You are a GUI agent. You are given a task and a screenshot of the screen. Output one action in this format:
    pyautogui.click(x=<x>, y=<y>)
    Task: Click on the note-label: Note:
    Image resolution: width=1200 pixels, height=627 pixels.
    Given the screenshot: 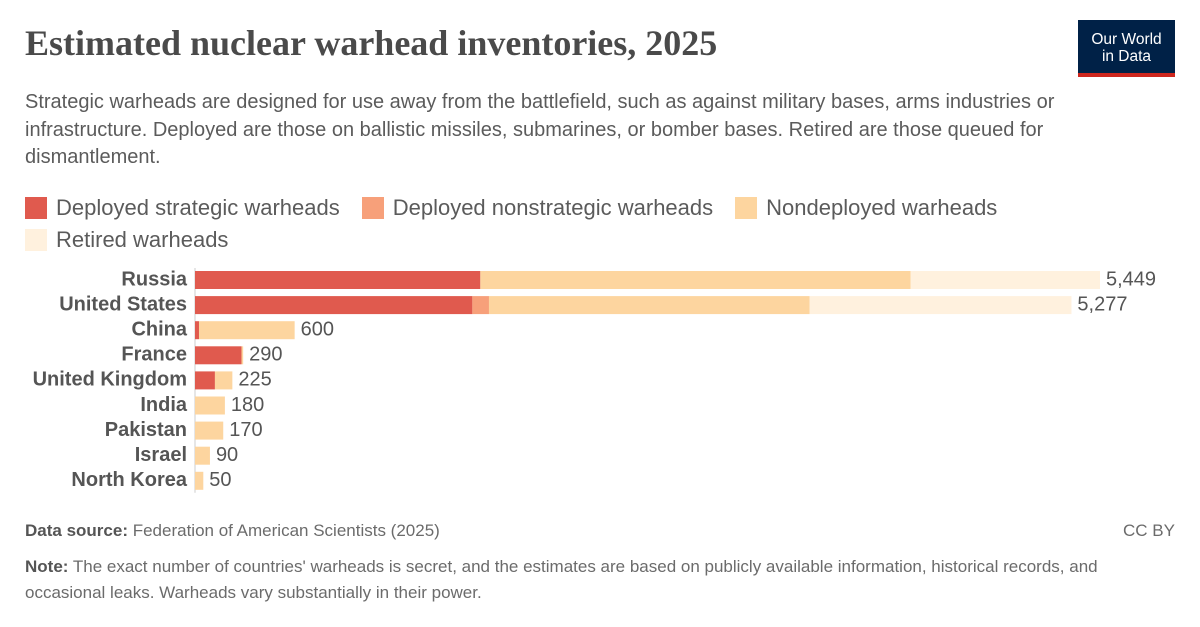 What is the action you would take?
    pyautogui.click(x=47, y=566)
    